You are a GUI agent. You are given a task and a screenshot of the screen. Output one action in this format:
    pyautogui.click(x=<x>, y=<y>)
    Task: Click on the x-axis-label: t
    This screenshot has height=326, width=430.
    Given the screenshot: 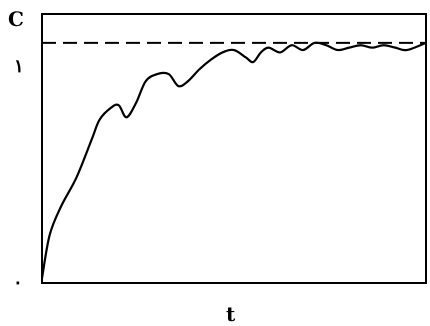 What is the action you would take?
    pyautogui.click(x=231, y=314)
    